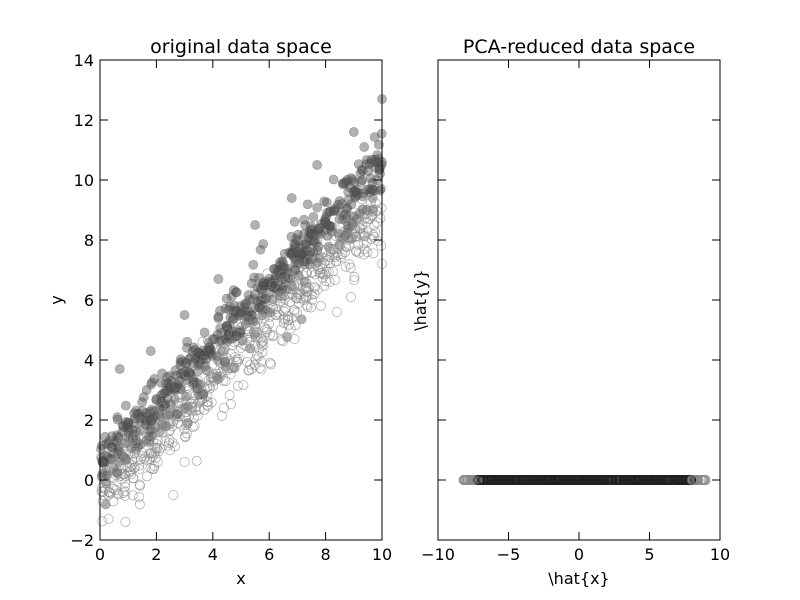 The image size is (800, 600). Describe the element at coordinates (269, 554) in the screenshot. I see `left-x-tick-label: 6` at that location.